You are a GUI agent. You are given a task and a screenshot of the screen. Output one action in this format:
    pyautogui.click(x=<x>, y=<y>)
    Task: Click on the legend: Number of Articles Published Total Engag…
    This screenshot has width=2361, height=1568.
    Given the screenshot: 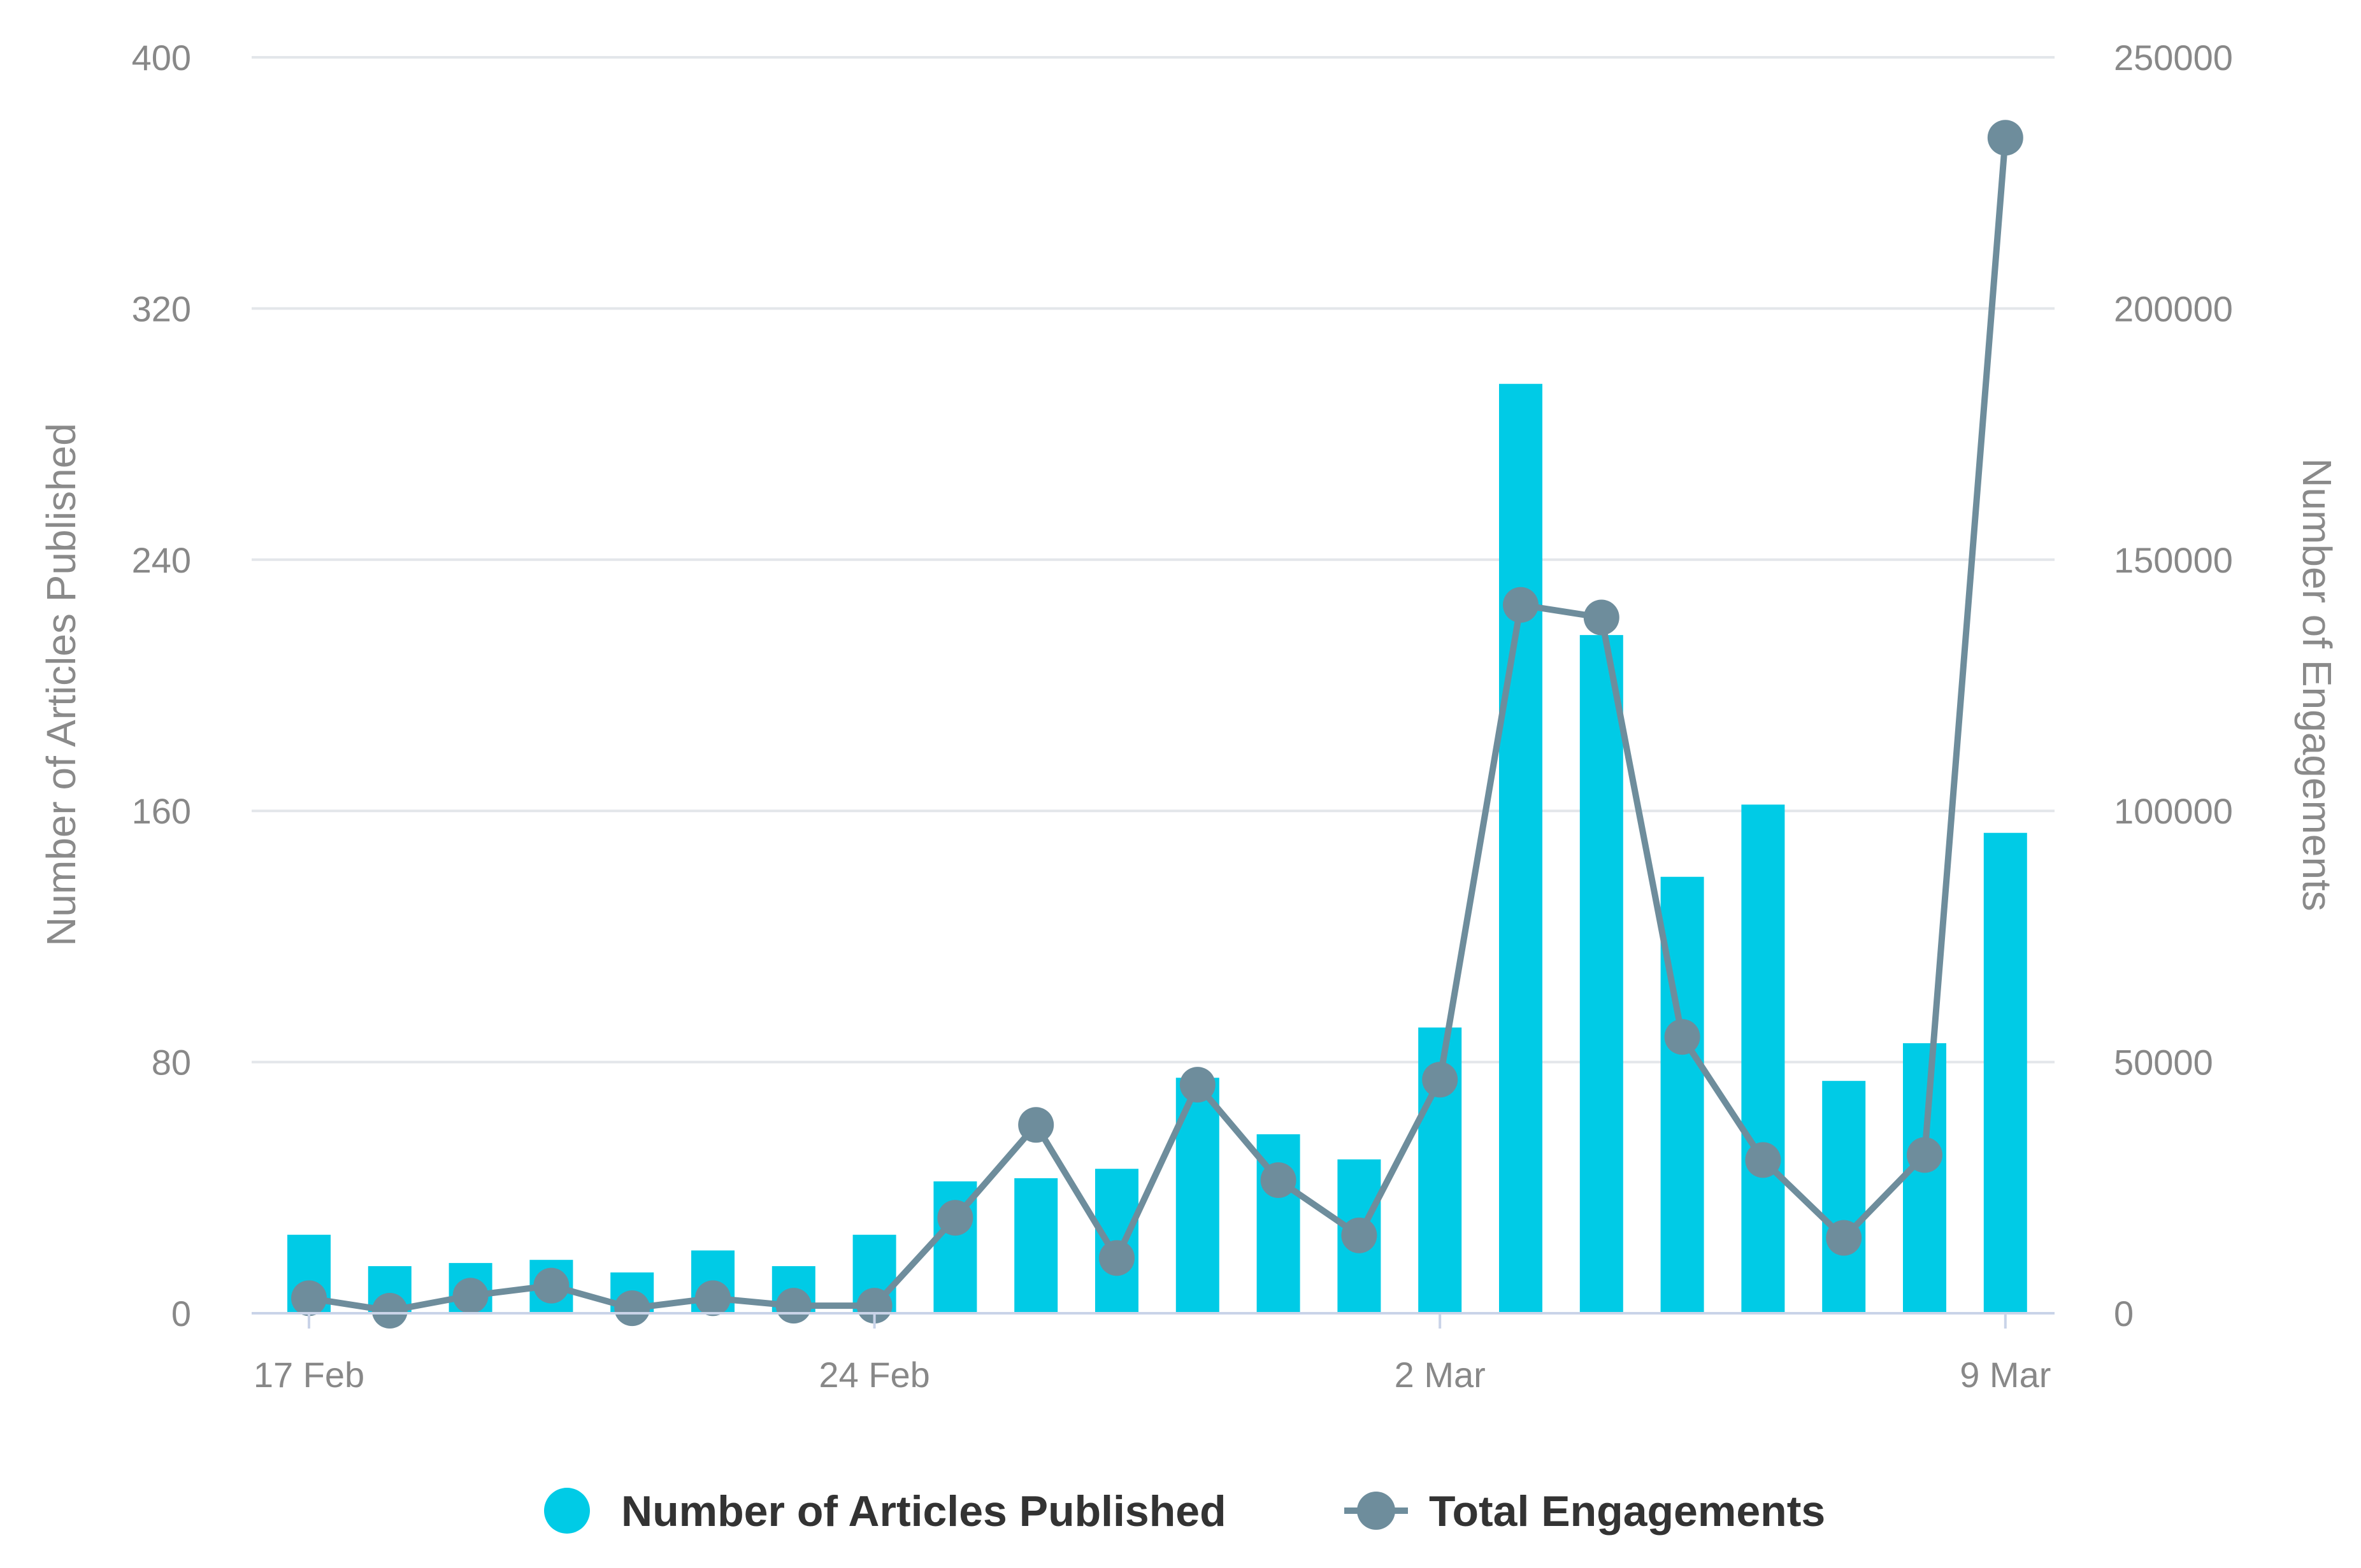 What is the action you would take?
    pyautogui.click(x=1184, y=1511)
    